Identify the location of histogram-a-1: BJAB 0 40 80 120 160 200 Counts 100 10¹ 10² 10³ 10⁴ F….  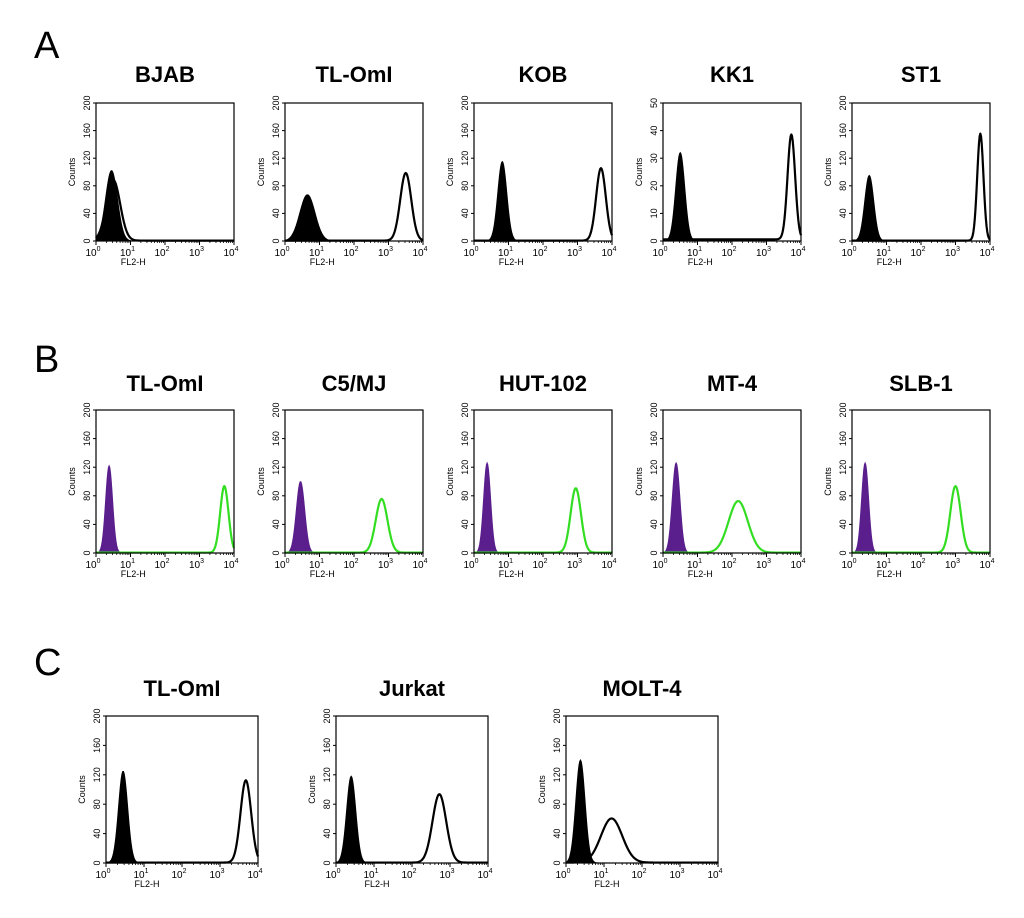
(153, 164).